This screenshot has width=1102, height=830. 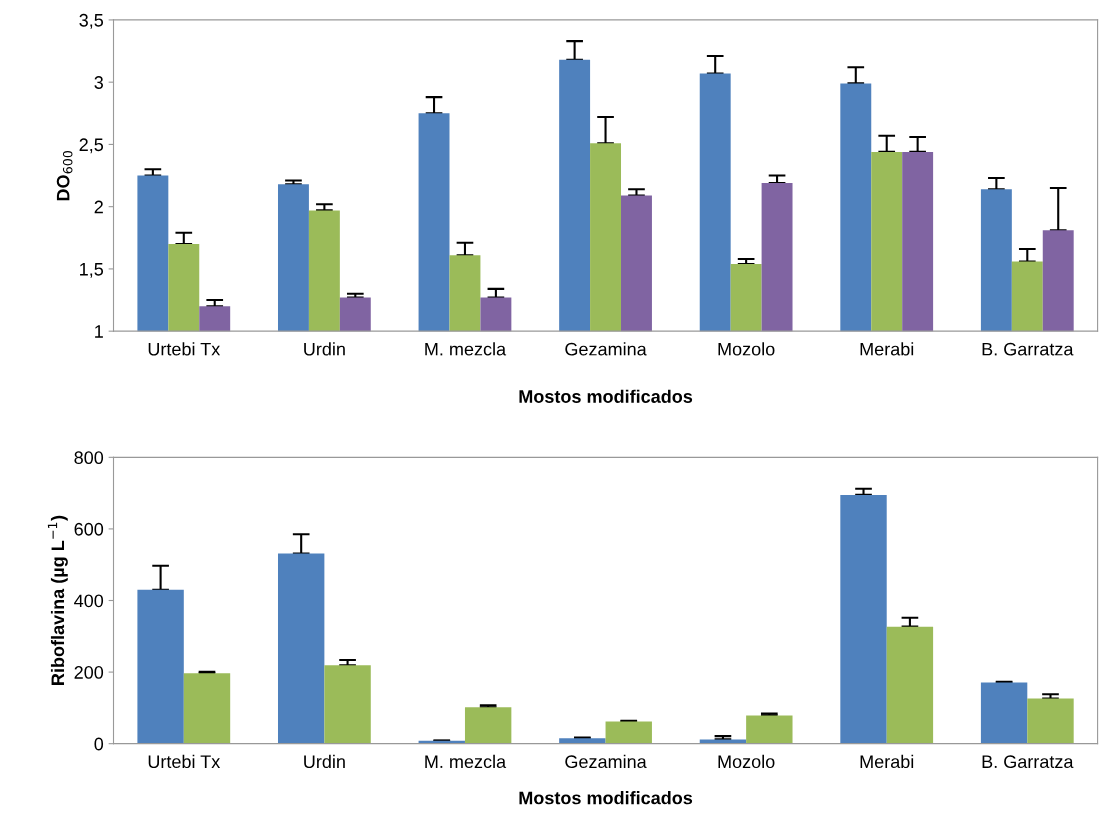 What do you see at coordinates (89, 458) in the screenshot?
I see `y-tick-label: 800` at bounding box center [89, 458].